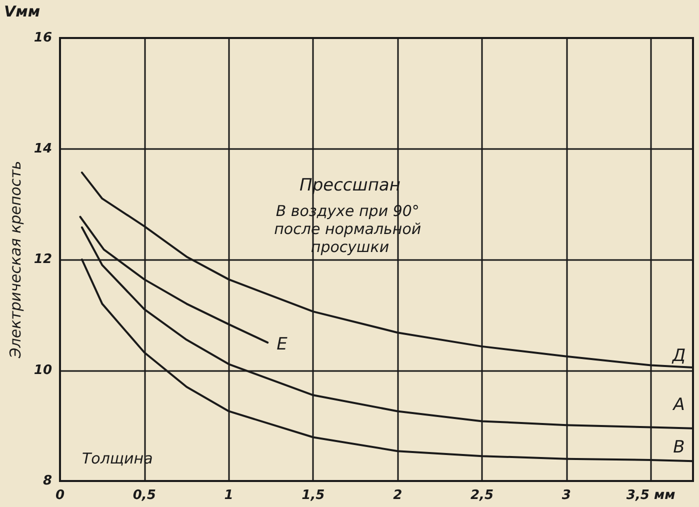  Describe the element at coordinates (144, 495) in the screenshot. I see `x-tick-label: 0,5` at that location.